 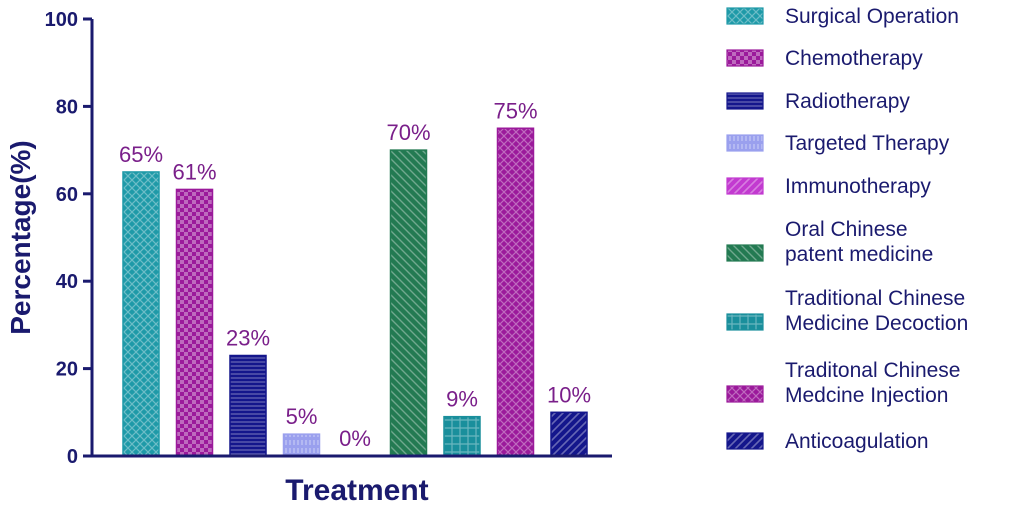 I want to click on data-label-7: 75%, so click(x=515, y=110).